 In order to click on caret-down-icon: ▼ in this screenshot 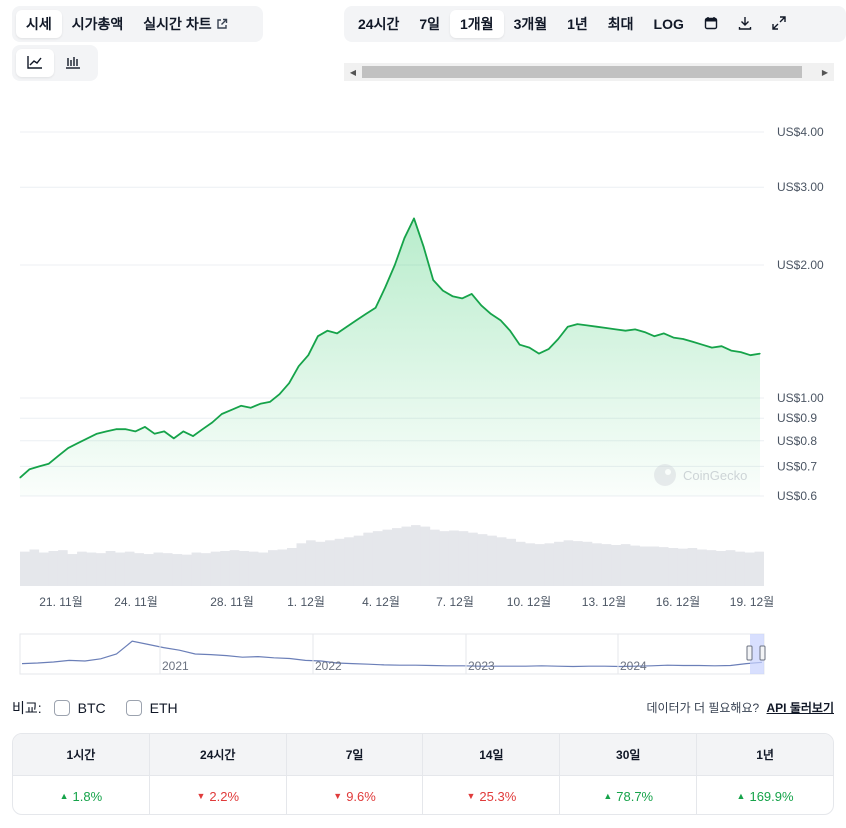, I will do `click(201, 796)`.